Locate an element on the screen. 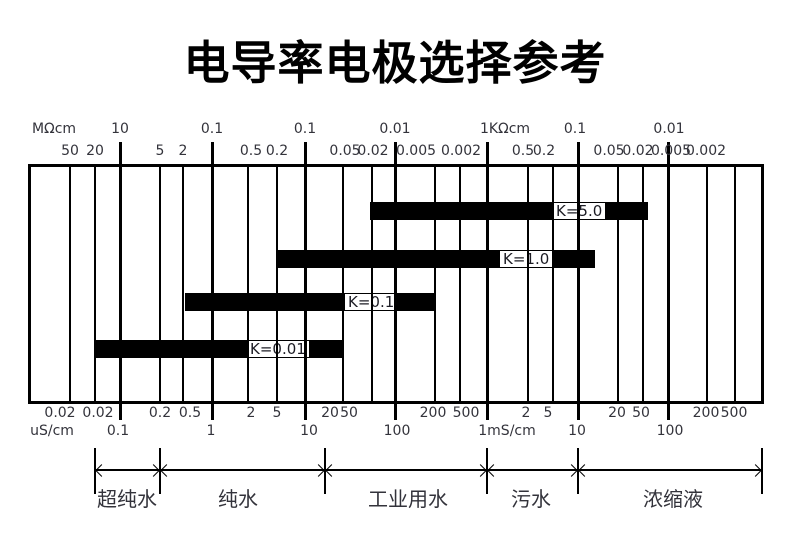 The image size is (790, 550). bottom-axis-major-label: 1 is located at coordinates (211, 431).